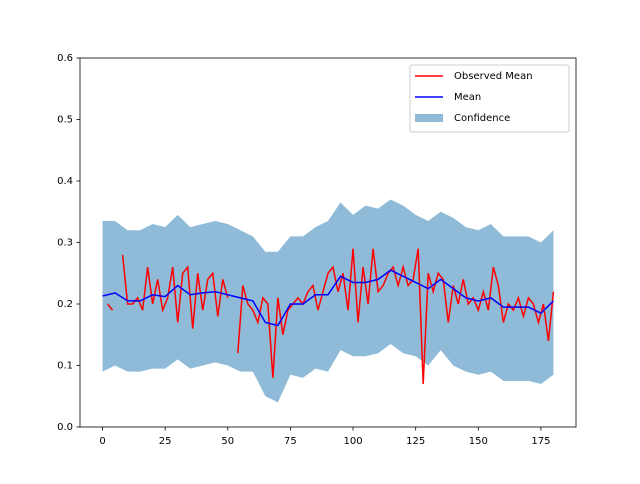 The height and width of the screenshot is (484, 640). What do you see at coordinates (489, 98) in the screenshot?
I see `legend-box` at bounding box center [489, 98].